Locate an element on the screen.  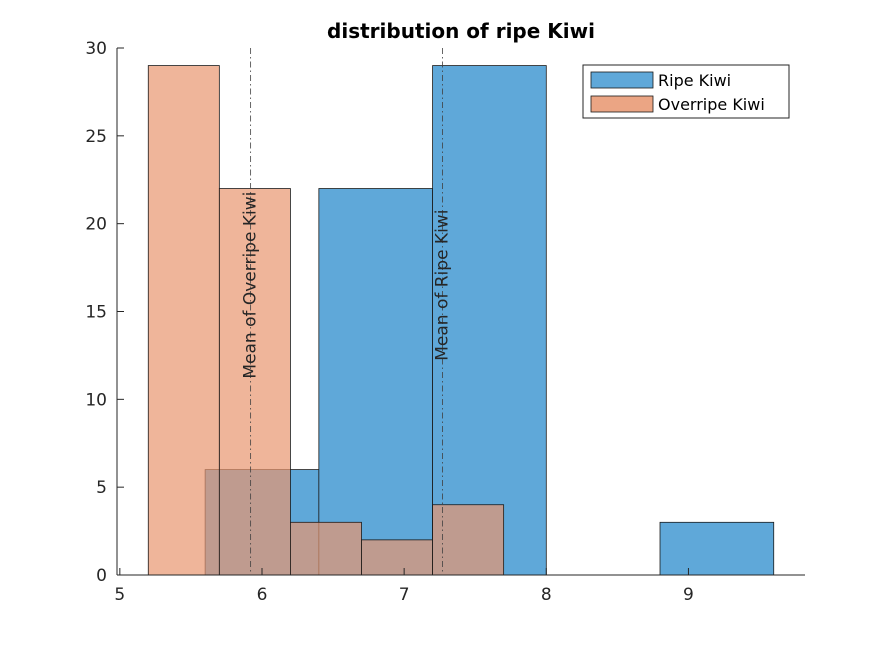
y-tick-label: 10 is located at coordinates (96, 400).